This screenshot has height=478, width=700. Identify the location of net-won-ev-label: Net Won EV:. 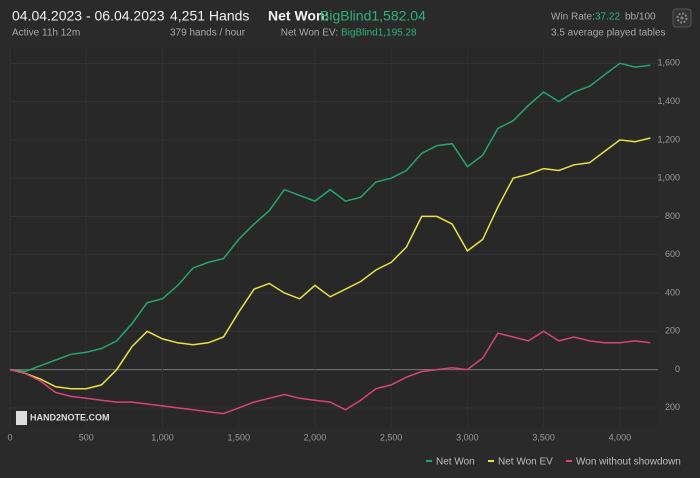
(309, 33).